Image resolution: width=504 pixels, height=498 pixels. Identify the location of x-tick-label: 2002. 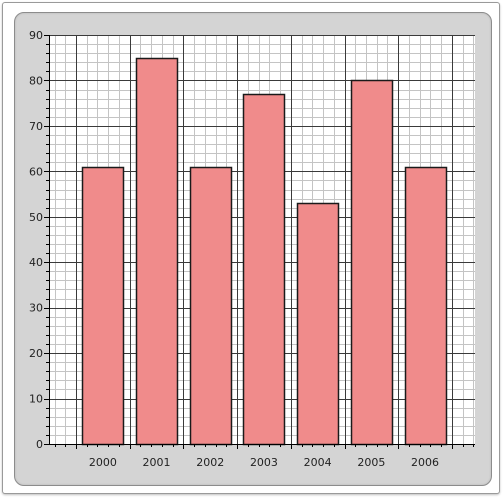
(210, 462).